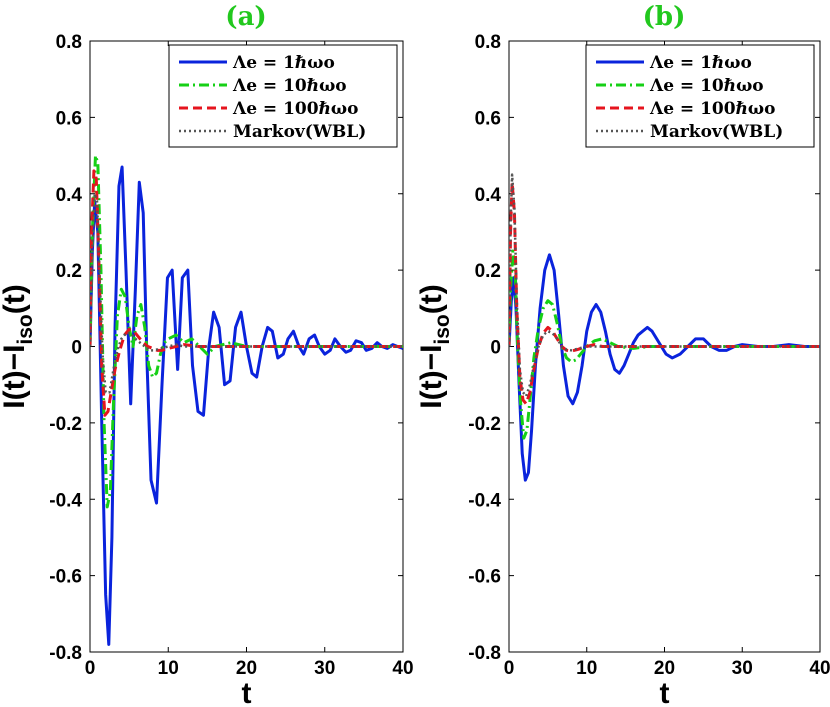 Image resolution: width=830 pixels, height=707 pixels. I want to click on legend-box, so click(283, 96).